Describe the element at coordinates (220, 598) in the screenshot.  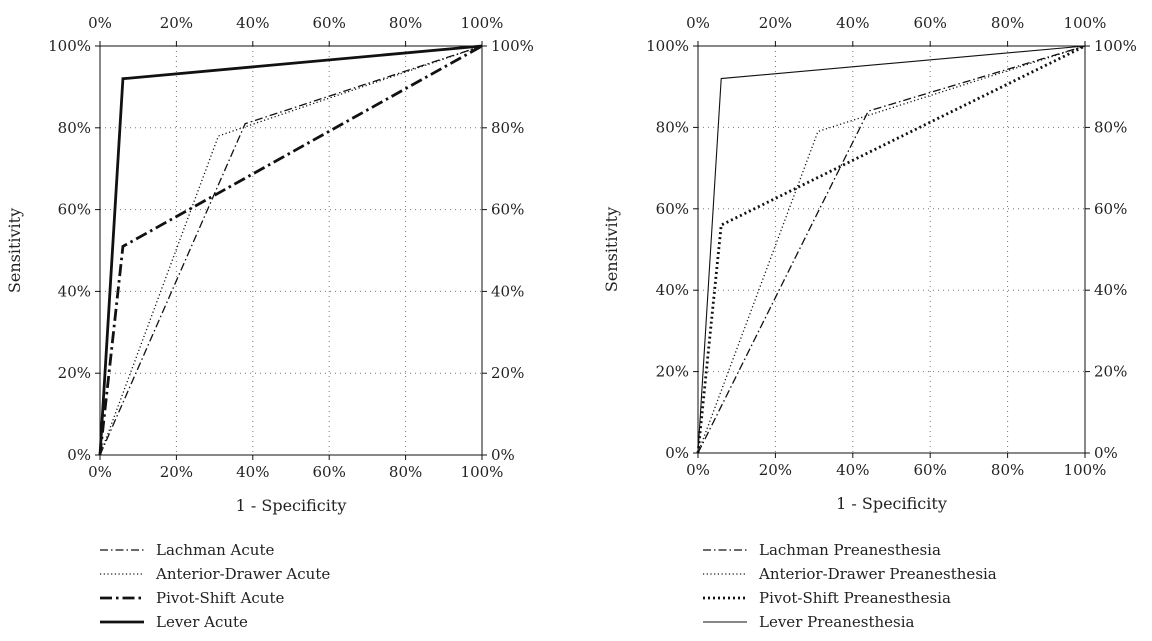
I see `legend-label: Pivot-Shift Acute` at that location.